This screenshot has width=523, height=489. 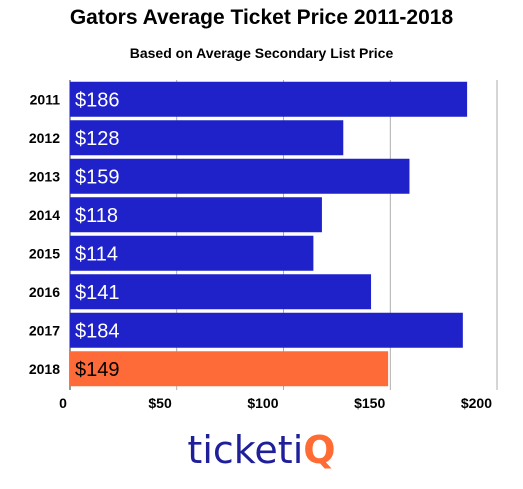 I want to click on data-label: $118, so click(x=96, y=216).